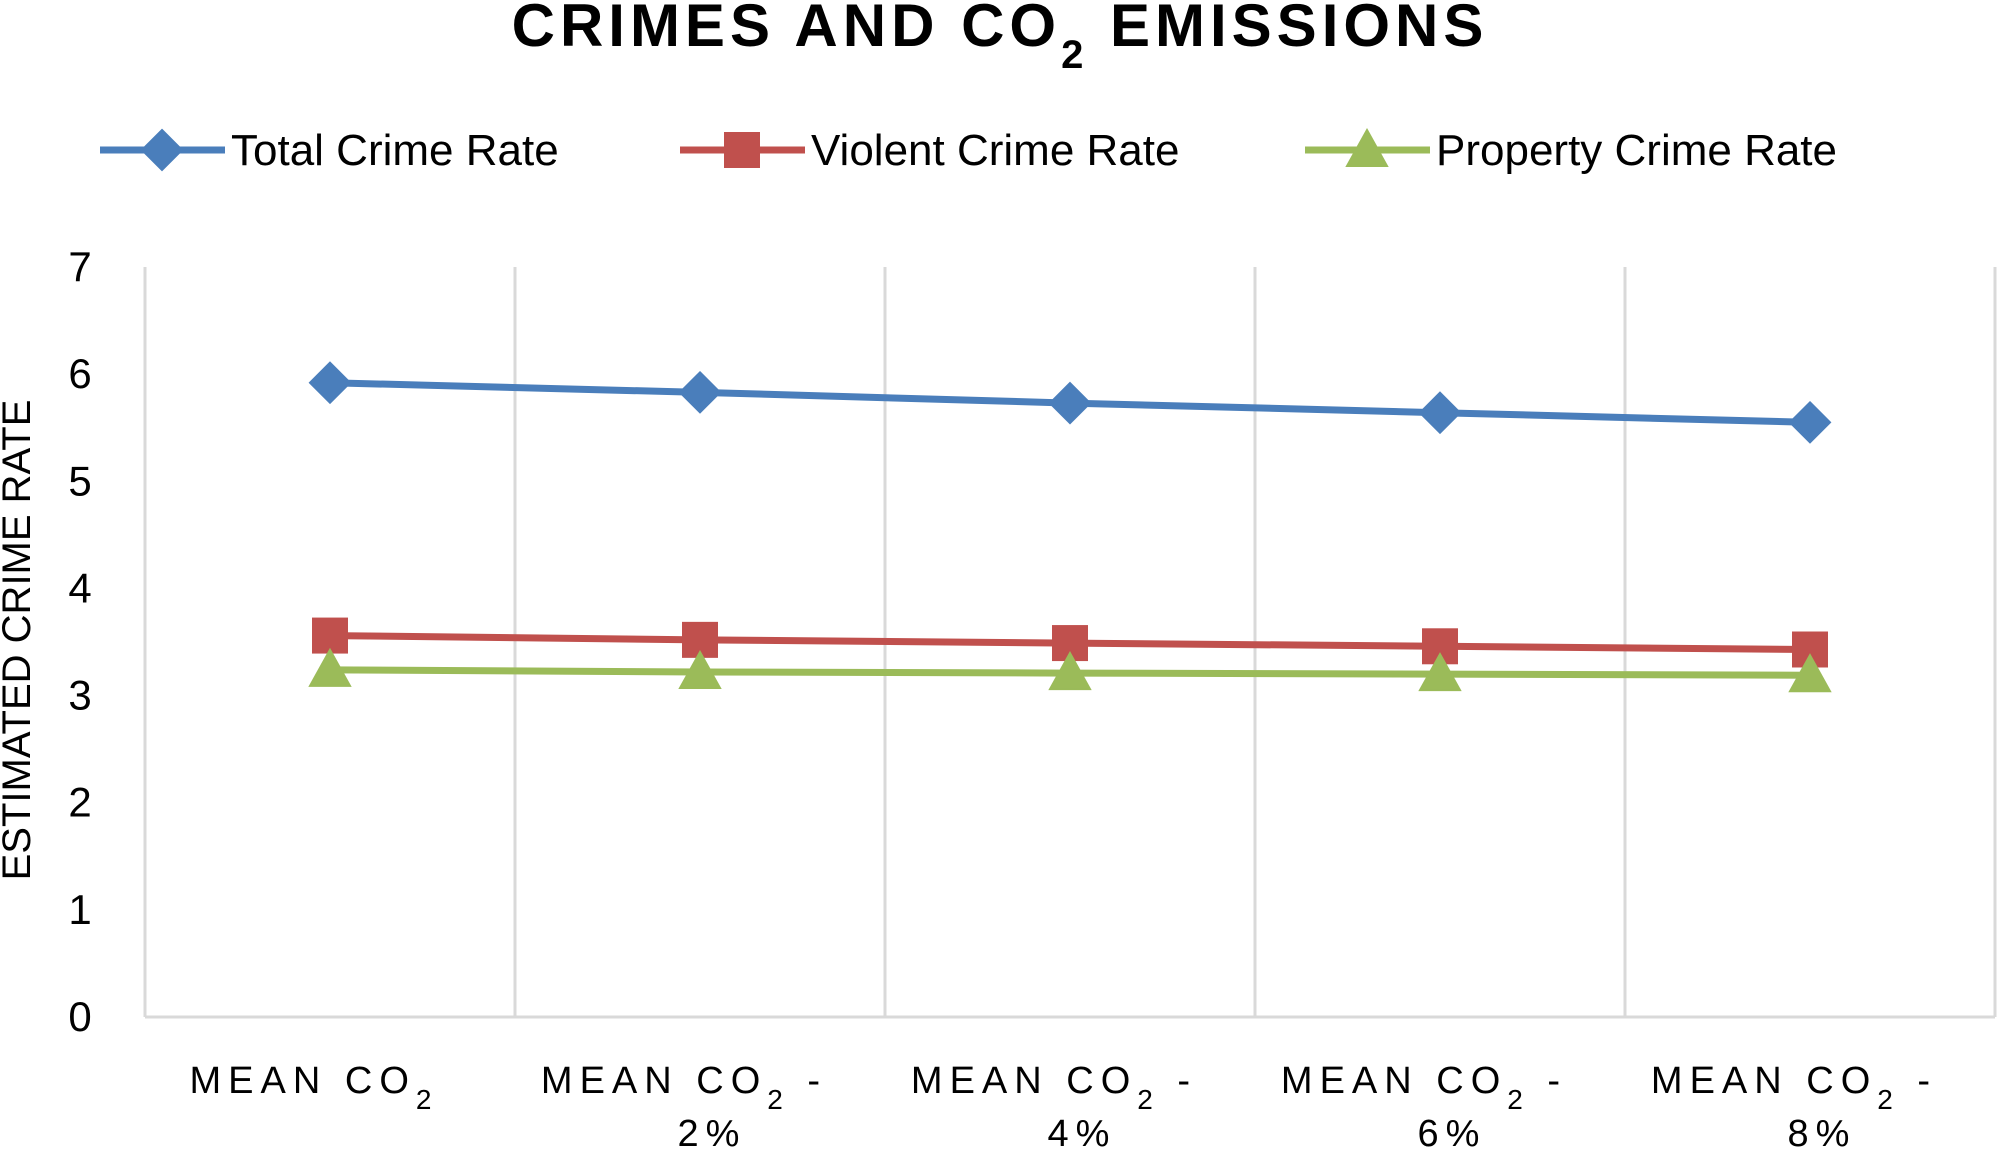 Image resolution: width=1998 pixels, height=1158 pixels. I want to click on legend-label: Total Crime Rate, so click(395, 150).